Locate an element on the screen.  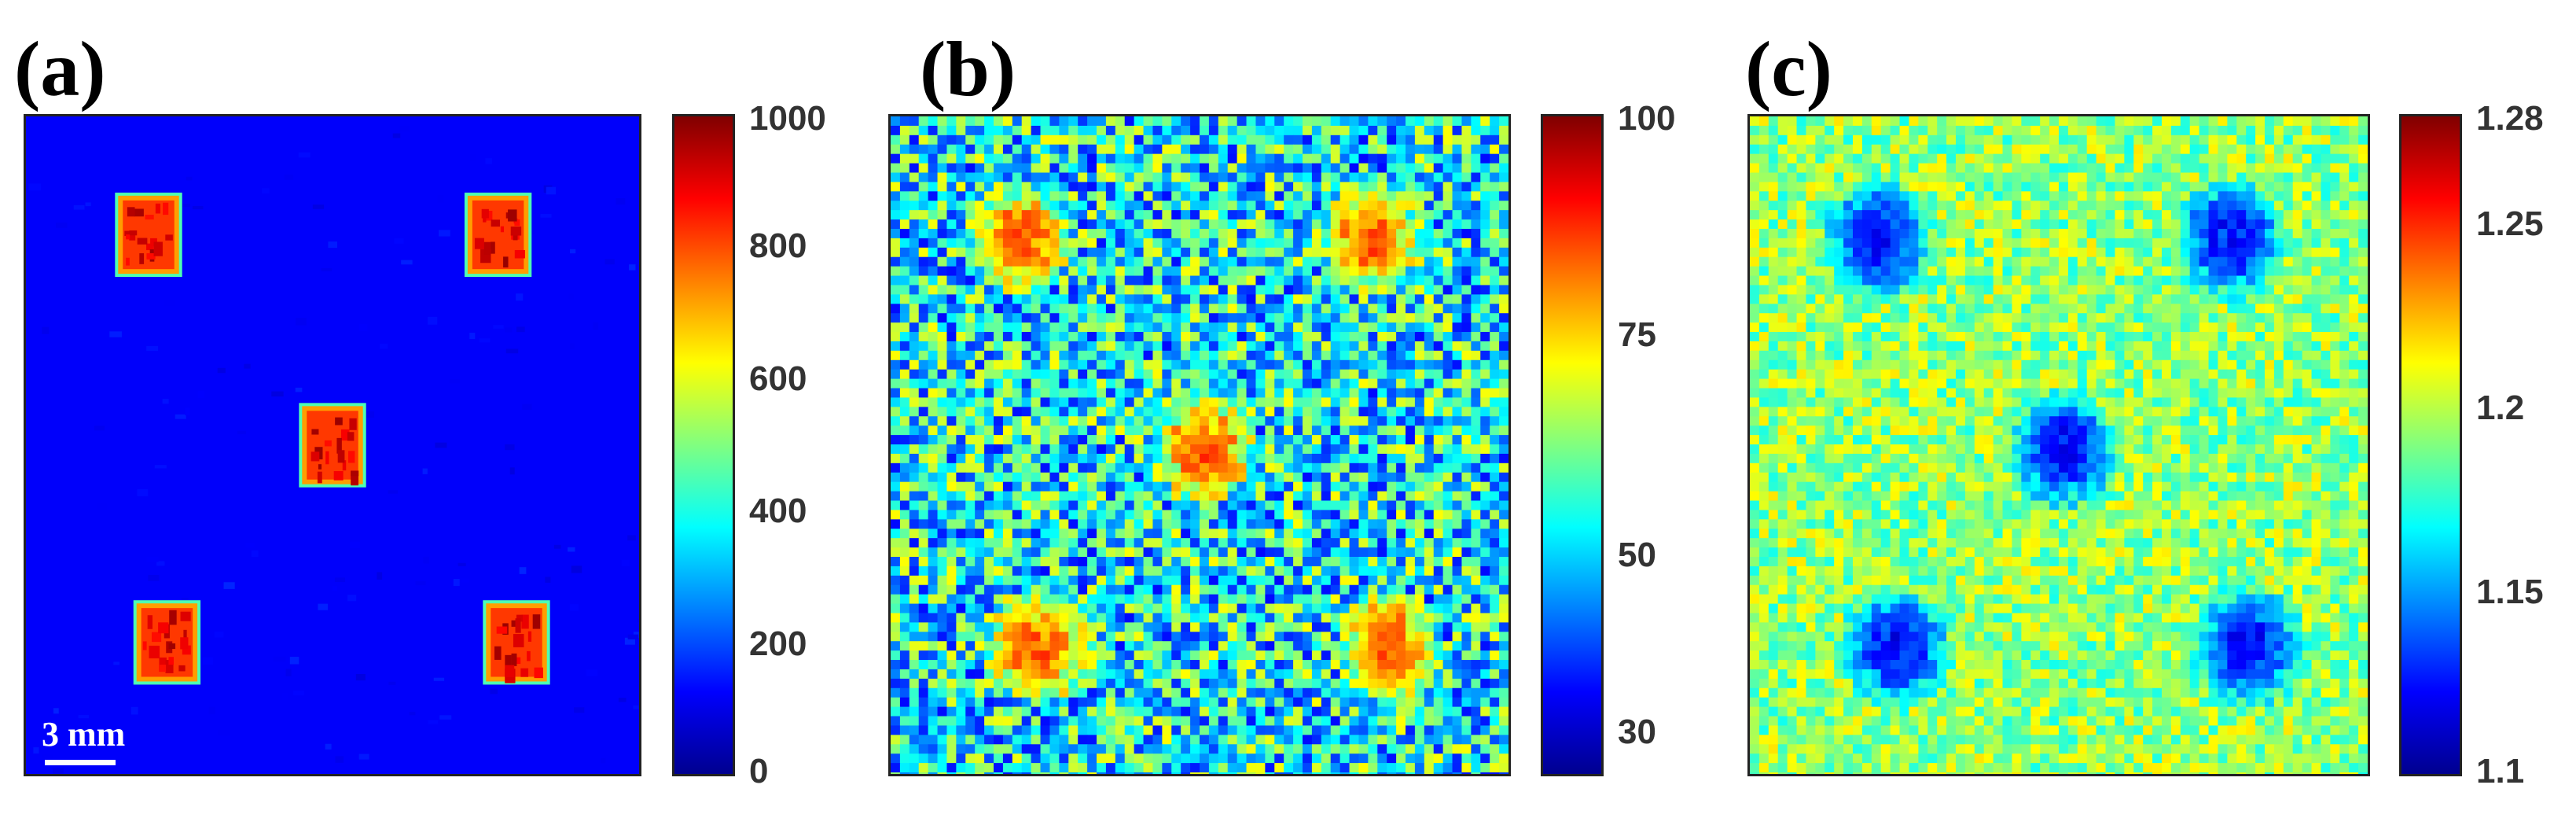
colorbar-tick-label: 1.1 is located at coordinates (2500, 771).